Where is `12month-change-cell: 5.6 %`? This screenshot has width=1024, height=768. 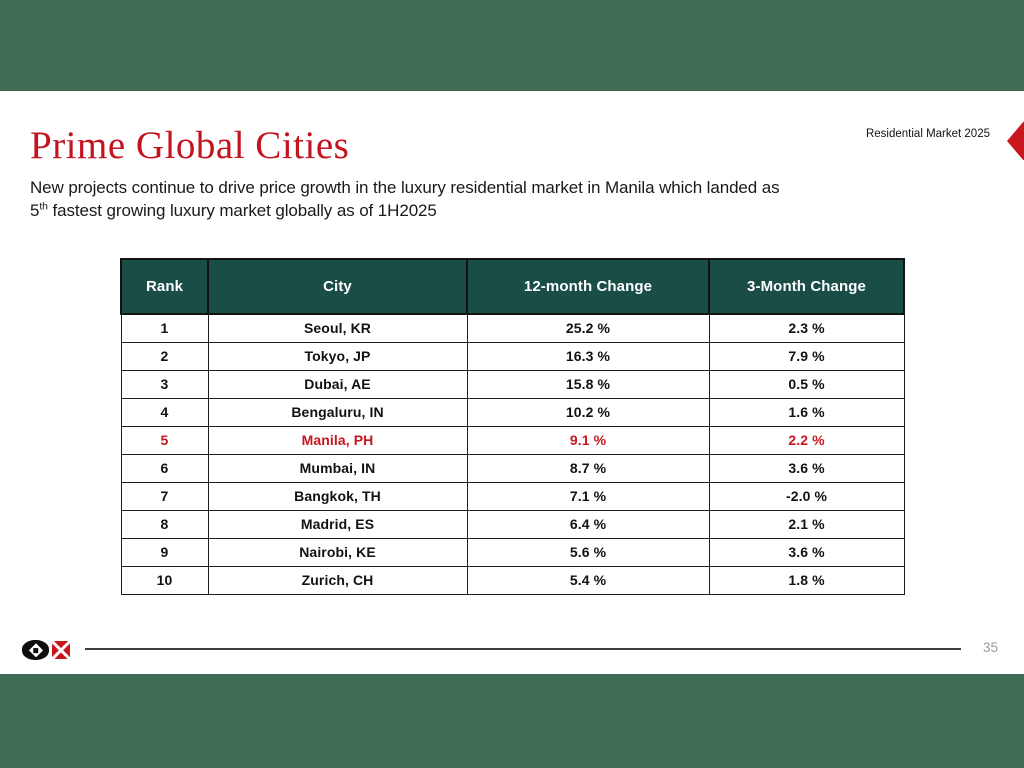 12month-change-cell: 5.6 % is located at coordinates (588, 552).